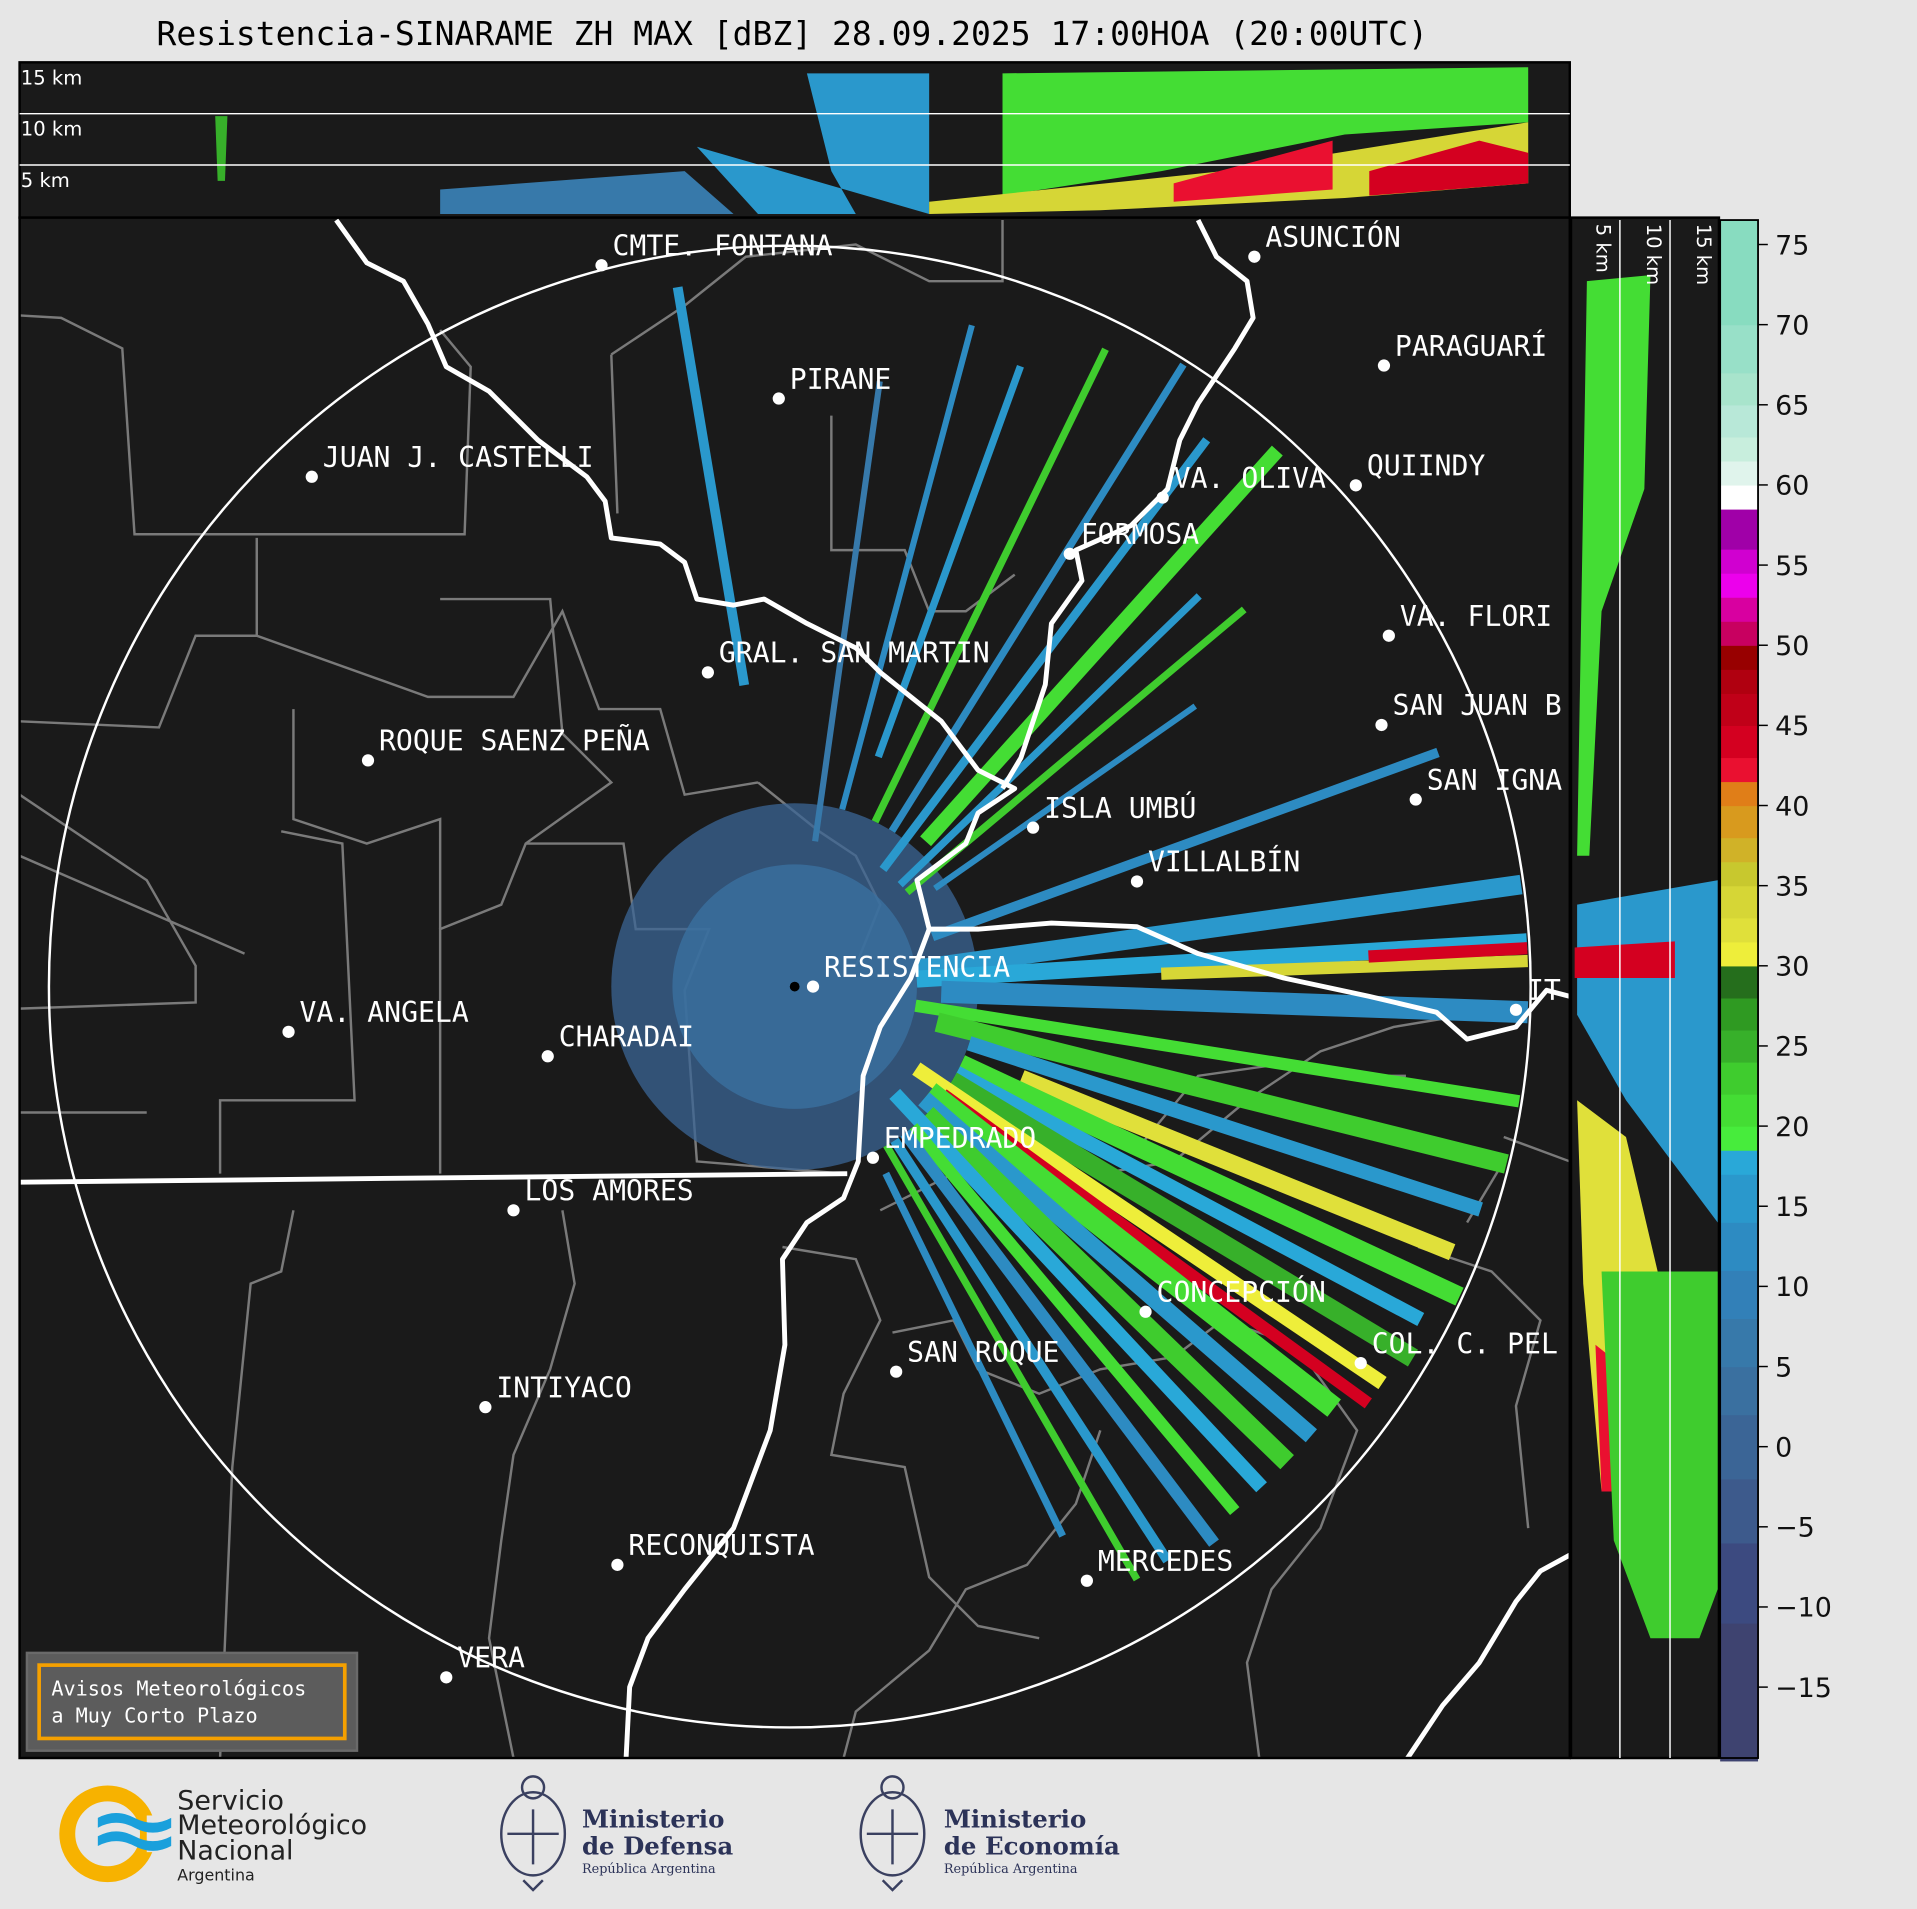 This screenshot has width=1917, height=1909. Describe the element at coordinates (1165, 1561) in the screenshot. I see `city-label: MERCEDES` at that location.